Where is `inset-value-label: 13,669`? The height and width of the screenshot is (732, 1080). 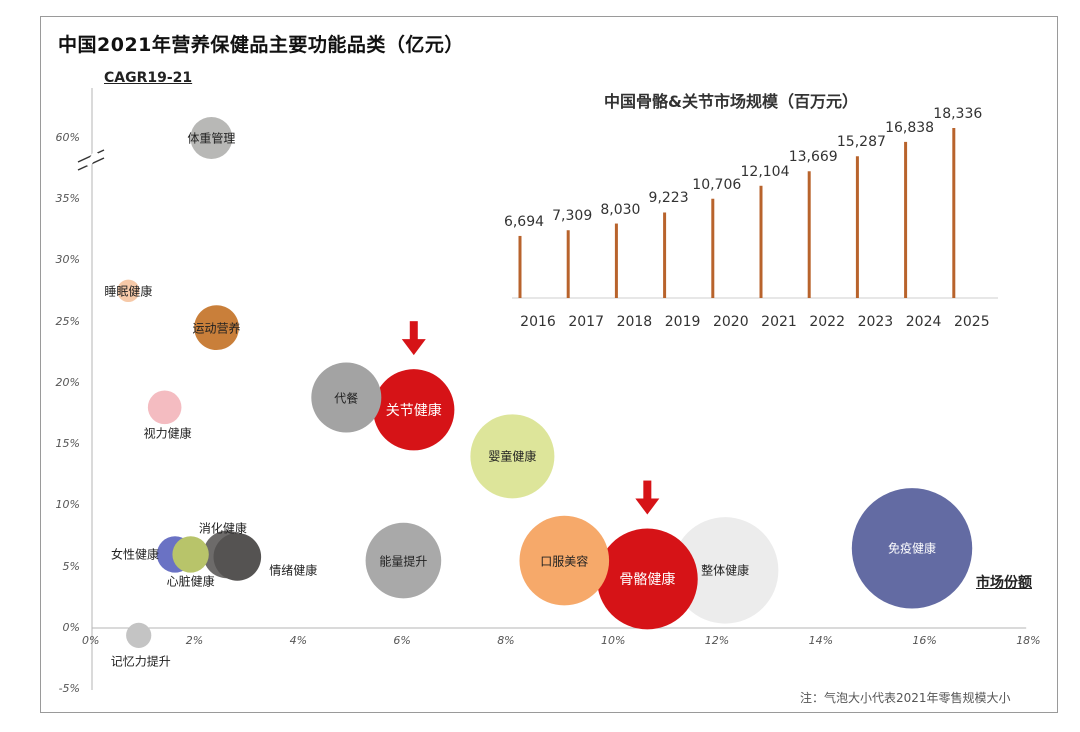
inset-value-label: 13,669 is located at coordinates (813, 157).